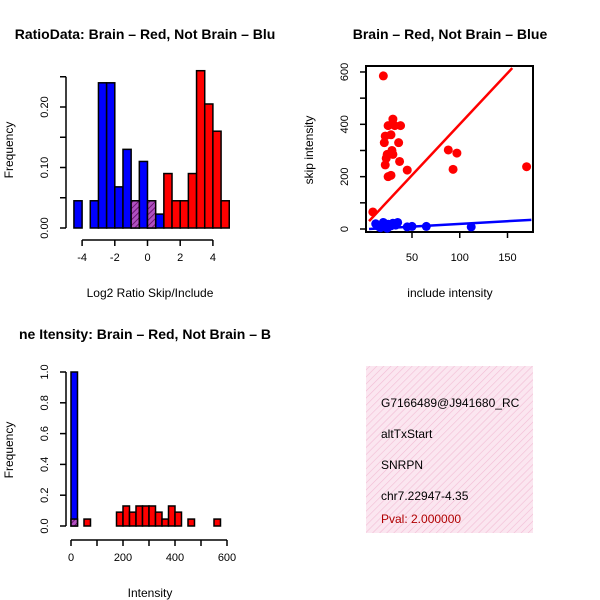  I want to click on ratio-histogram-xlabel: Log2 Ratio Skip/Include, so click(150, 293).